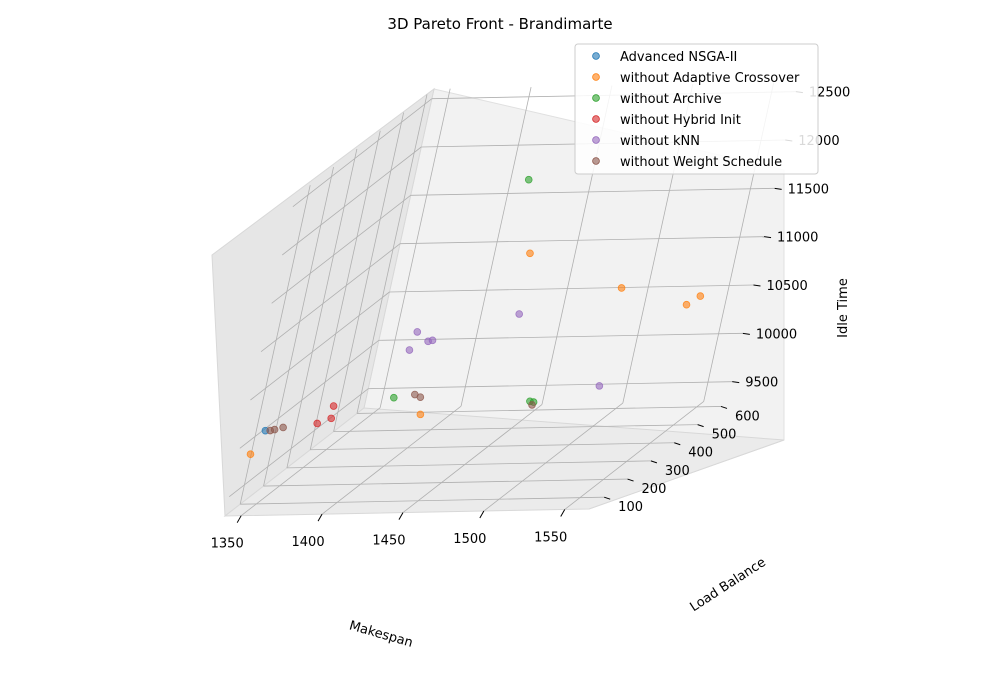 The image size is (1000, 700). Describe the element at coordinates (808, 189) in the screenshot. I see `z-tick-label: 11500` at that location.